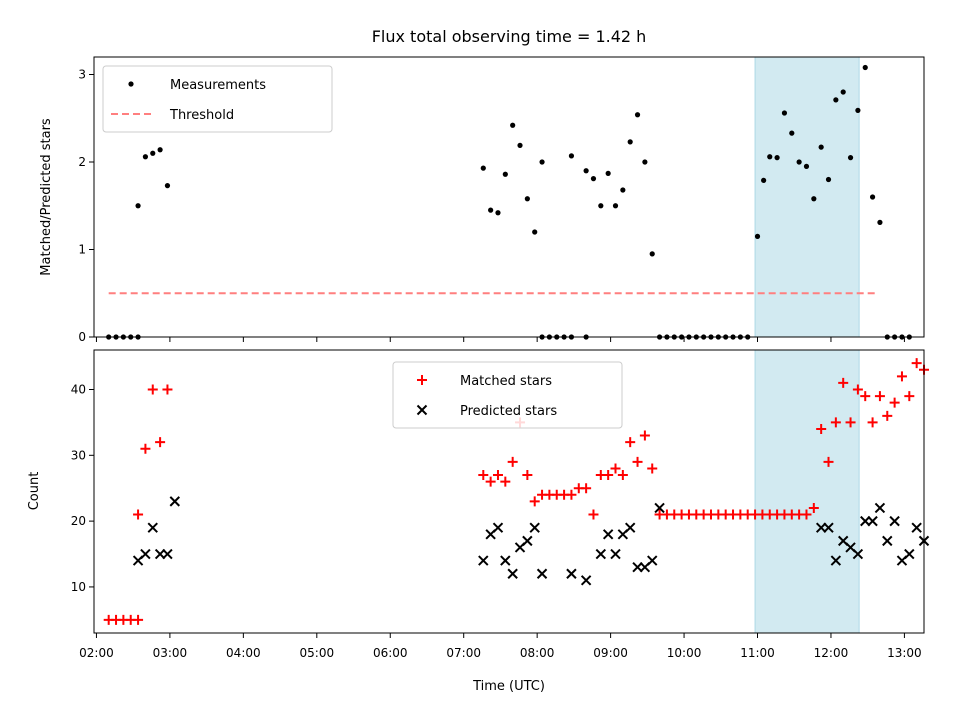 The image size is (960, 720). What do you see at coordinates (78, 455) in the screenshot?
I see `bottom-y-tick-label: 30` at bounding box center [78, 455].